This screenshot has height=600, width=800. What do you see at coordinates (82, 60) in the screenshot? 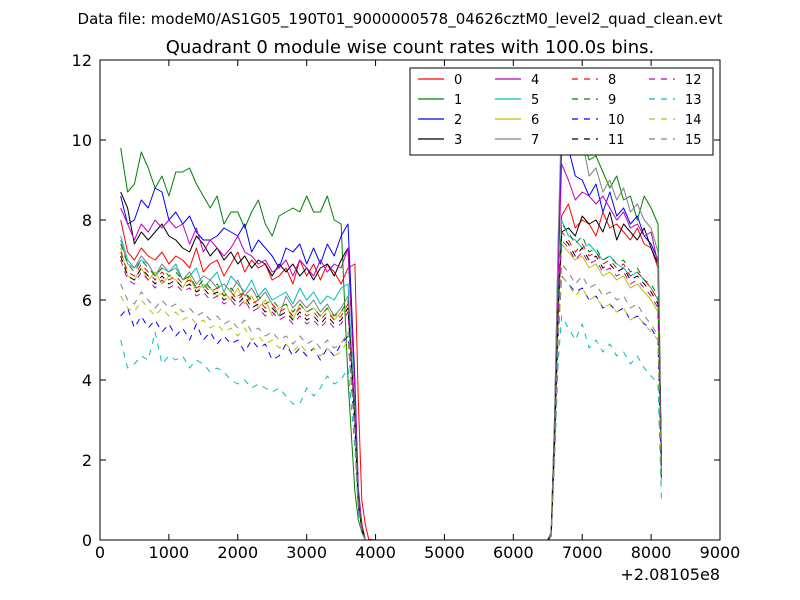
I see `y-tick-label: 12` at bounding box center [82, 60].